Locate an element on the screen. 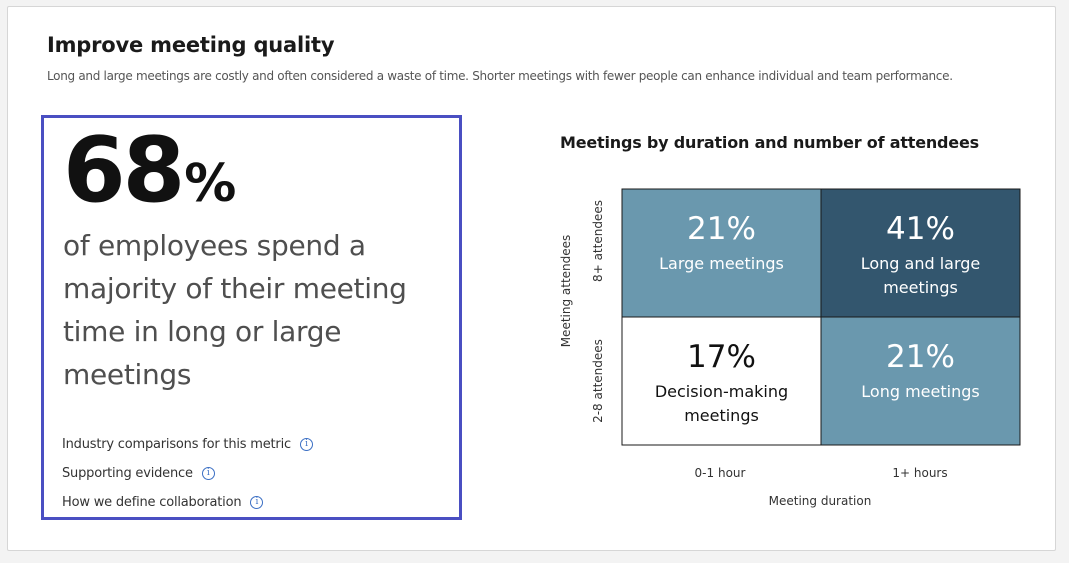 Image resolution: width=1069 pixels, height=563 pixels. collaboration-definition-link: How we define collaboration i is located at coordinates (187, 502).